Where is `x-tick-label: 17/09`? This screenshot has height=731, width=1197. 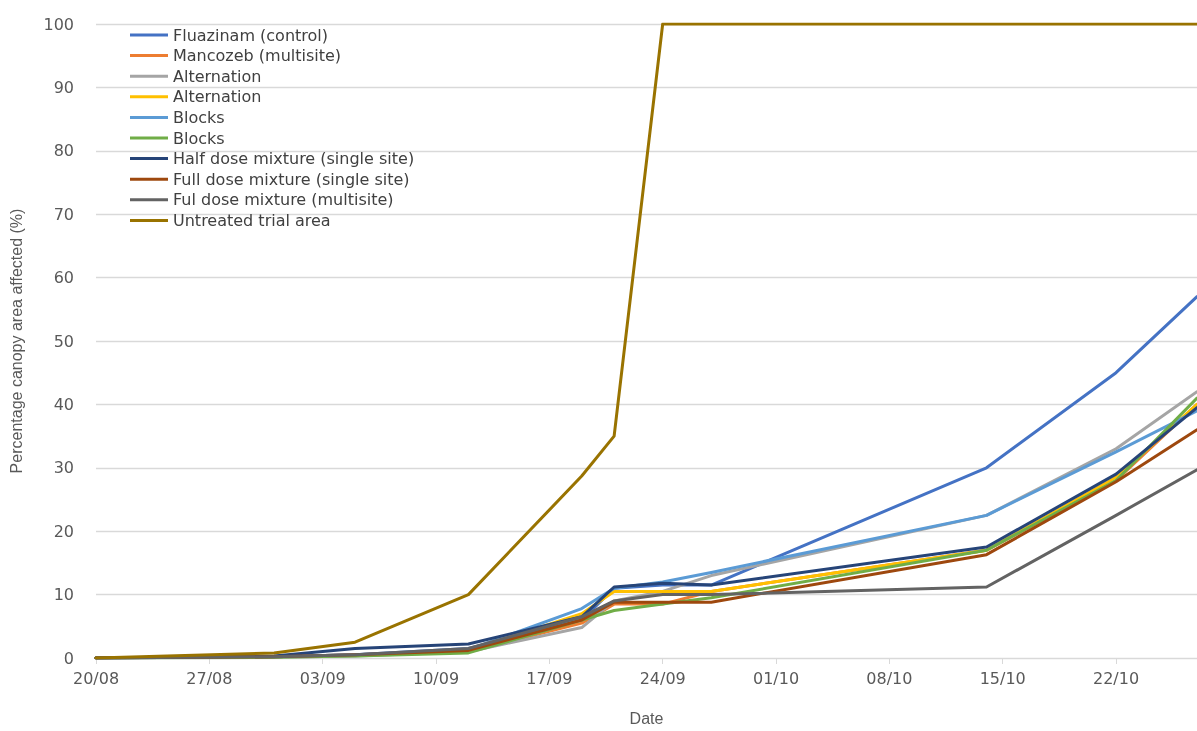 x-tick-label: 17/09 is located at coordinates (549, 678).